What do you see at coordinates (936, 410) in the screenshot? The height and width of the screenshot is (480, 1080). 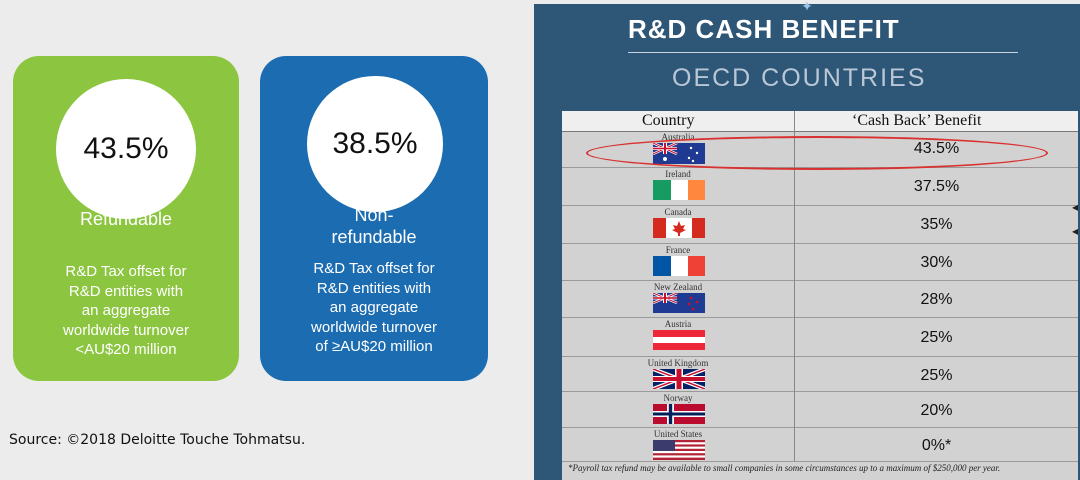 I see `benefit-value: 20%` at bounding box center [936, 410].